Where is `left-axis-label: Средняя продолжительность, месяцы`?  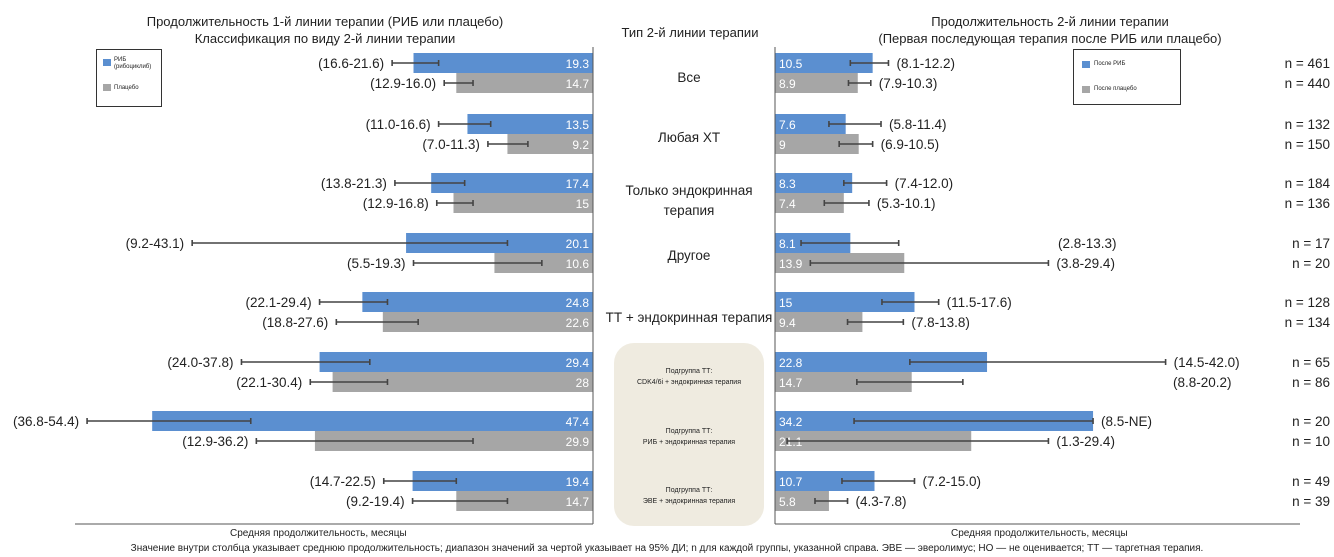
left-axis-label: Средняя продолжительность, месяцы is located at coordinates (318, 533).